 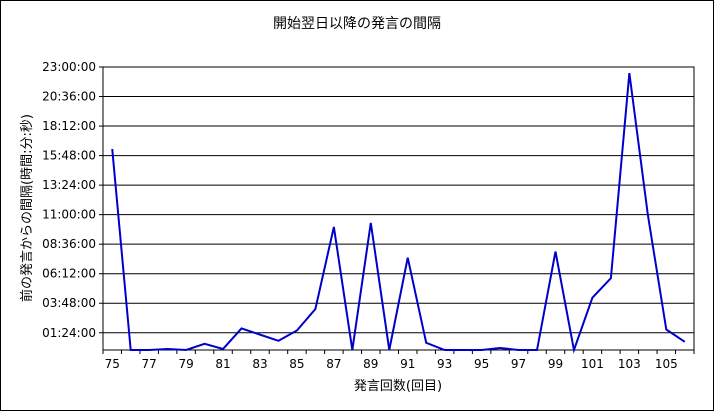 What do you see at coordinates (112, 364) in the screenshot?
I see `x-tick-label: 75` at bounding box center [112, 364].